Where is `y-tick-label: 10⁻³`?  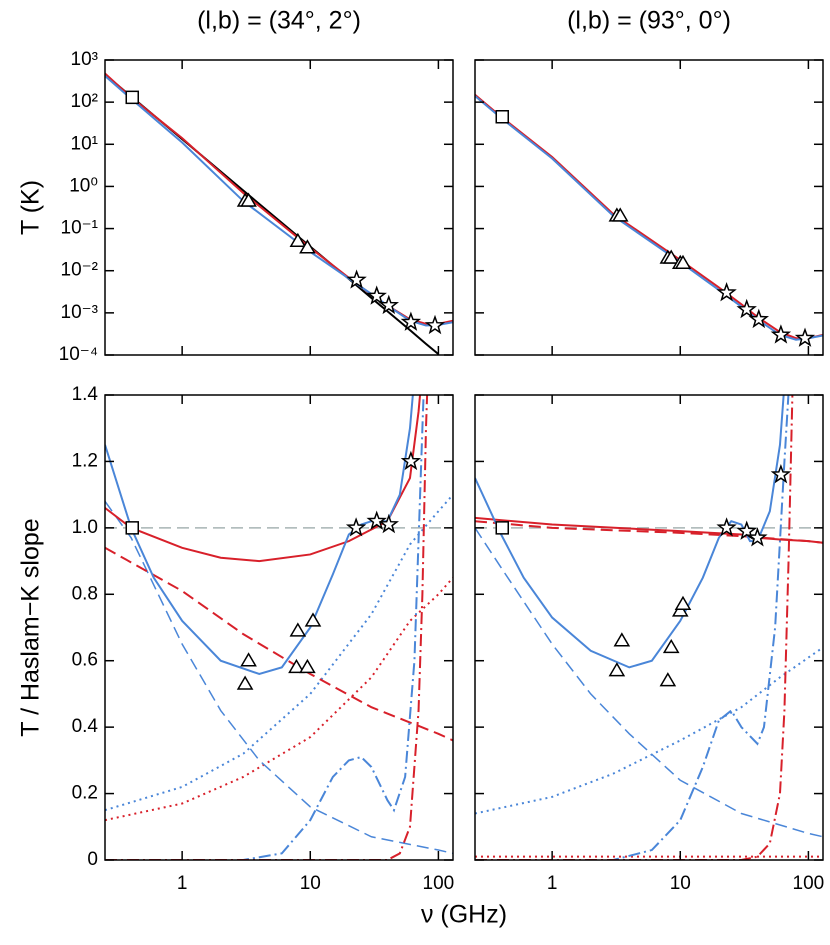 y-tick-label: 10⁻³ is located at coordinates (80, 312).